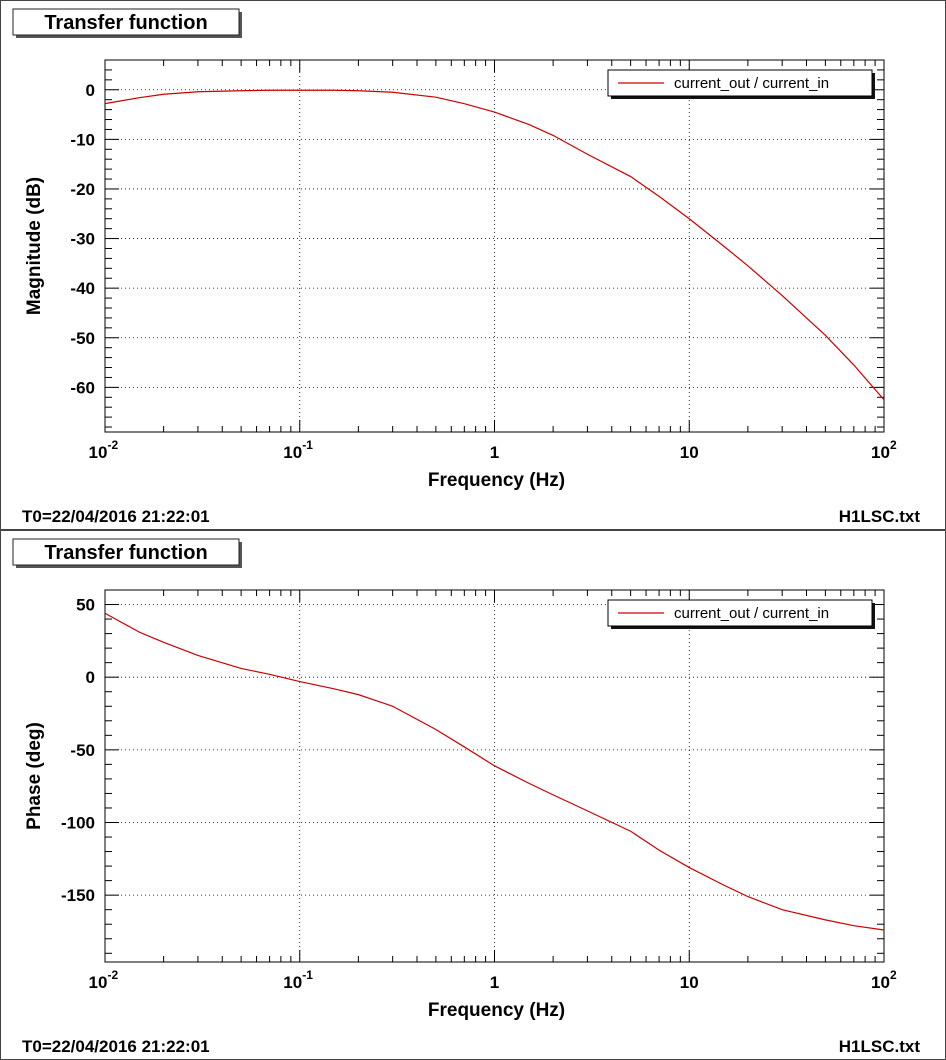 The width and height of the screenshot is (946, 1060). Describe the element at coordinates (82, 239) in the screenshot. I see `y-tick-label: -30` at that location.